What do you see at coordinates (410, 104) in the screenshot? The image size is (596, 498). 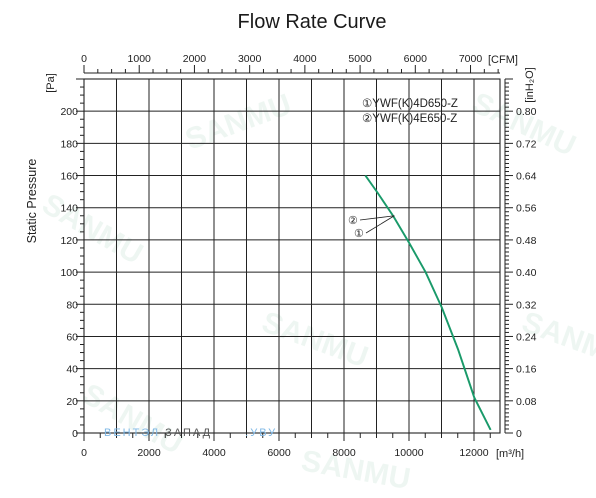 I see `legend-entry: ①YWF(K)4D650-Z` at bounding box center [410, 104].